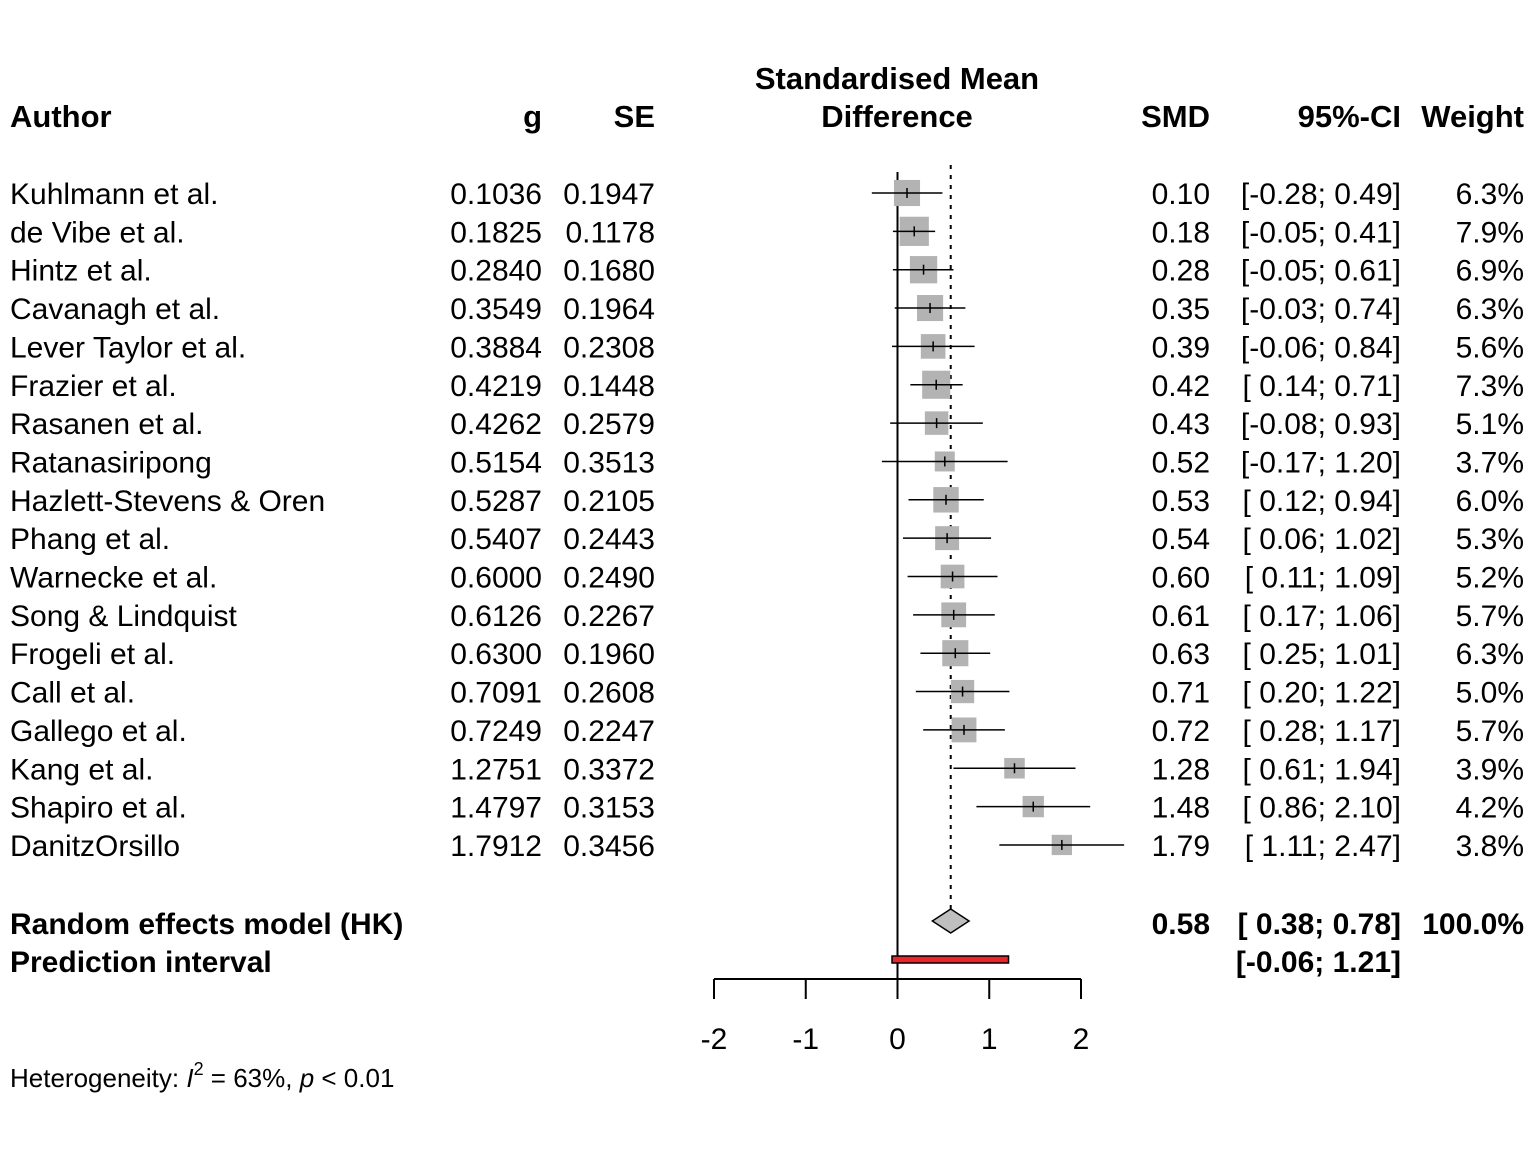 This screenshot has width=1536, height=1152. Describe the element at coordinates (496, 693) in the screenshot. I see `study-g: 0.7091` at that location.